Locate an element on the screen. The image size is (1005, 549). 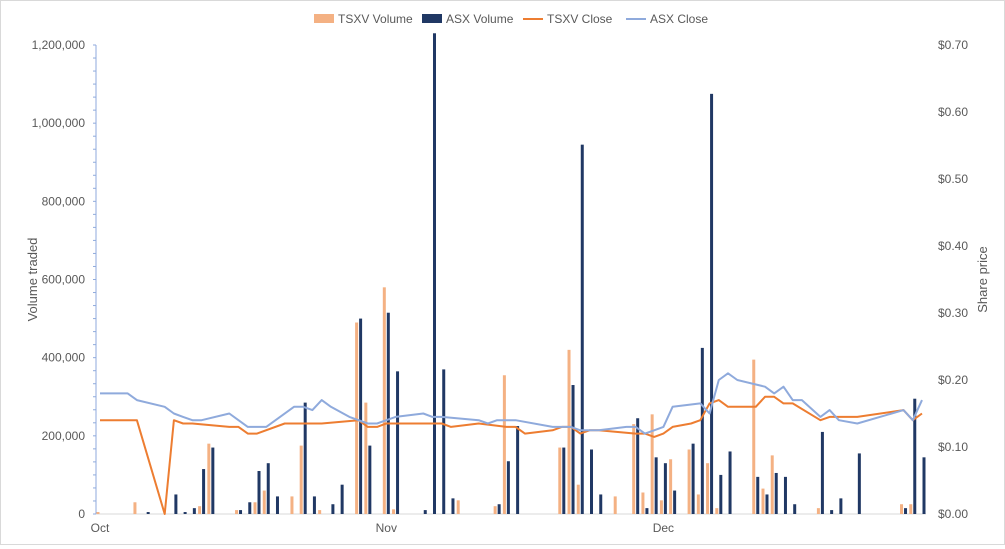
y-tick-label: 600,000 is located at coordinates (64, 280).